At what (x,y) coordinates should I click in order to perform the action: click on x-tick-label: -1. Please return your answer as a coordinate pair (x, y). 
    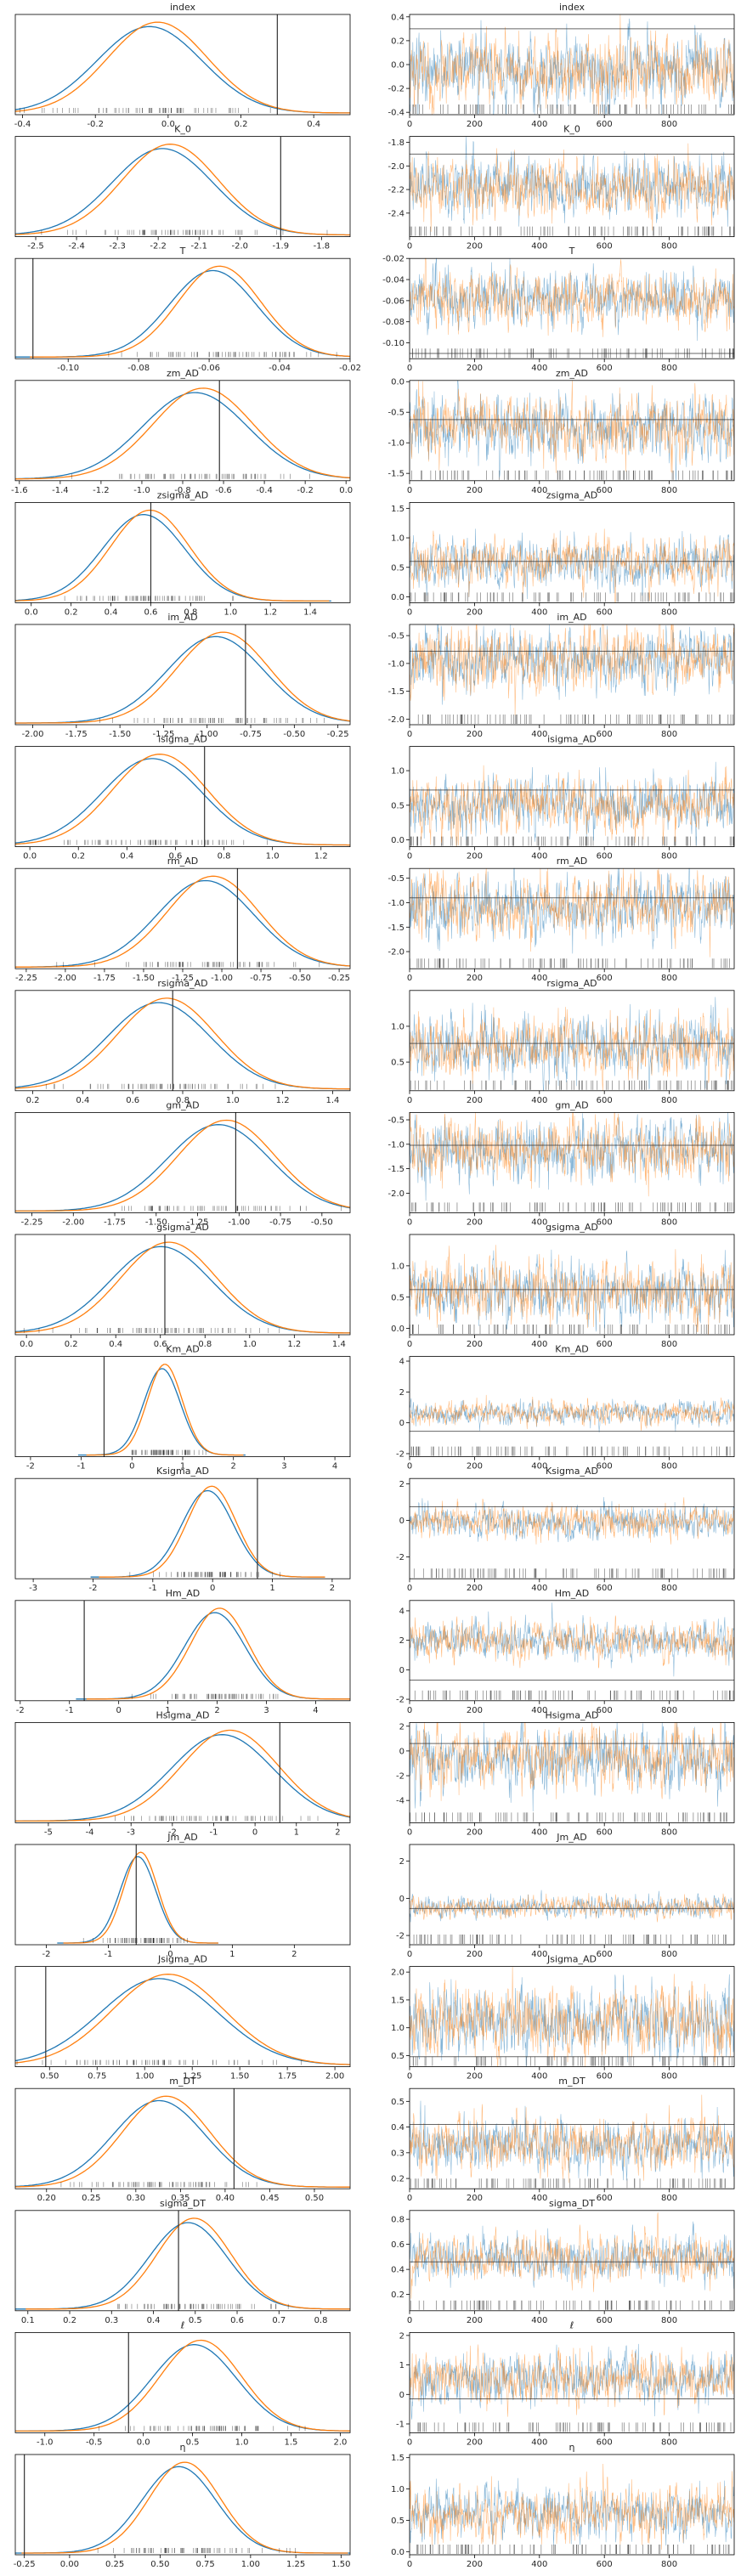
    Looking at the image, I should click on (153, 1588).